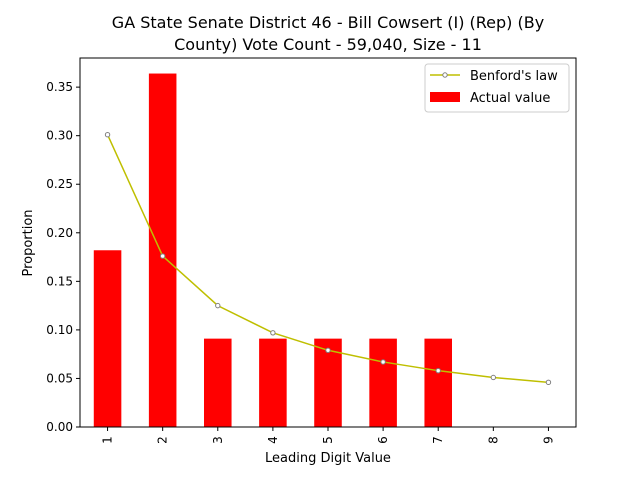  What do you see at coordinates (514, 76) in the screenshot?
I see `legend-label-benford: Benford's law` at bounding box center [514, 76].